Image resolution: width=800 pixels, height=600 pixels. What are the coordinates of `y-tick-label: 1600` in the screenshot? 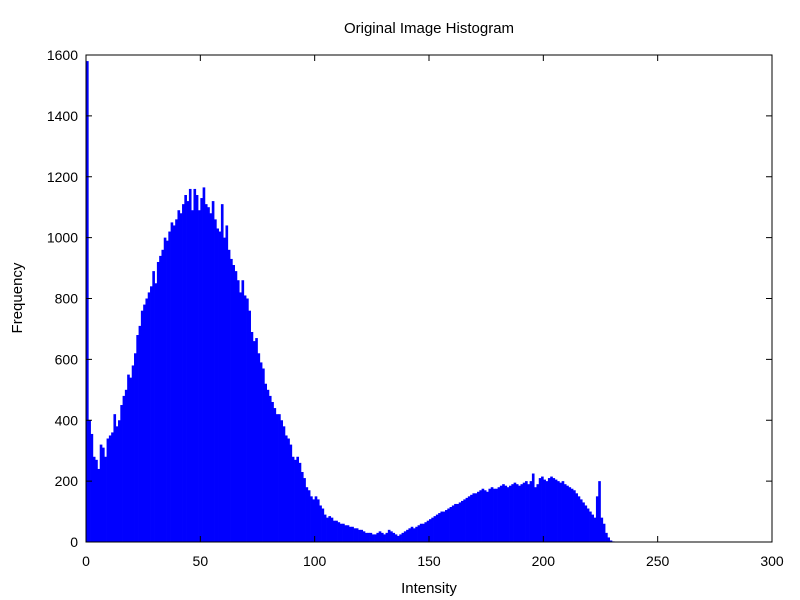 It's located at (62, 55).